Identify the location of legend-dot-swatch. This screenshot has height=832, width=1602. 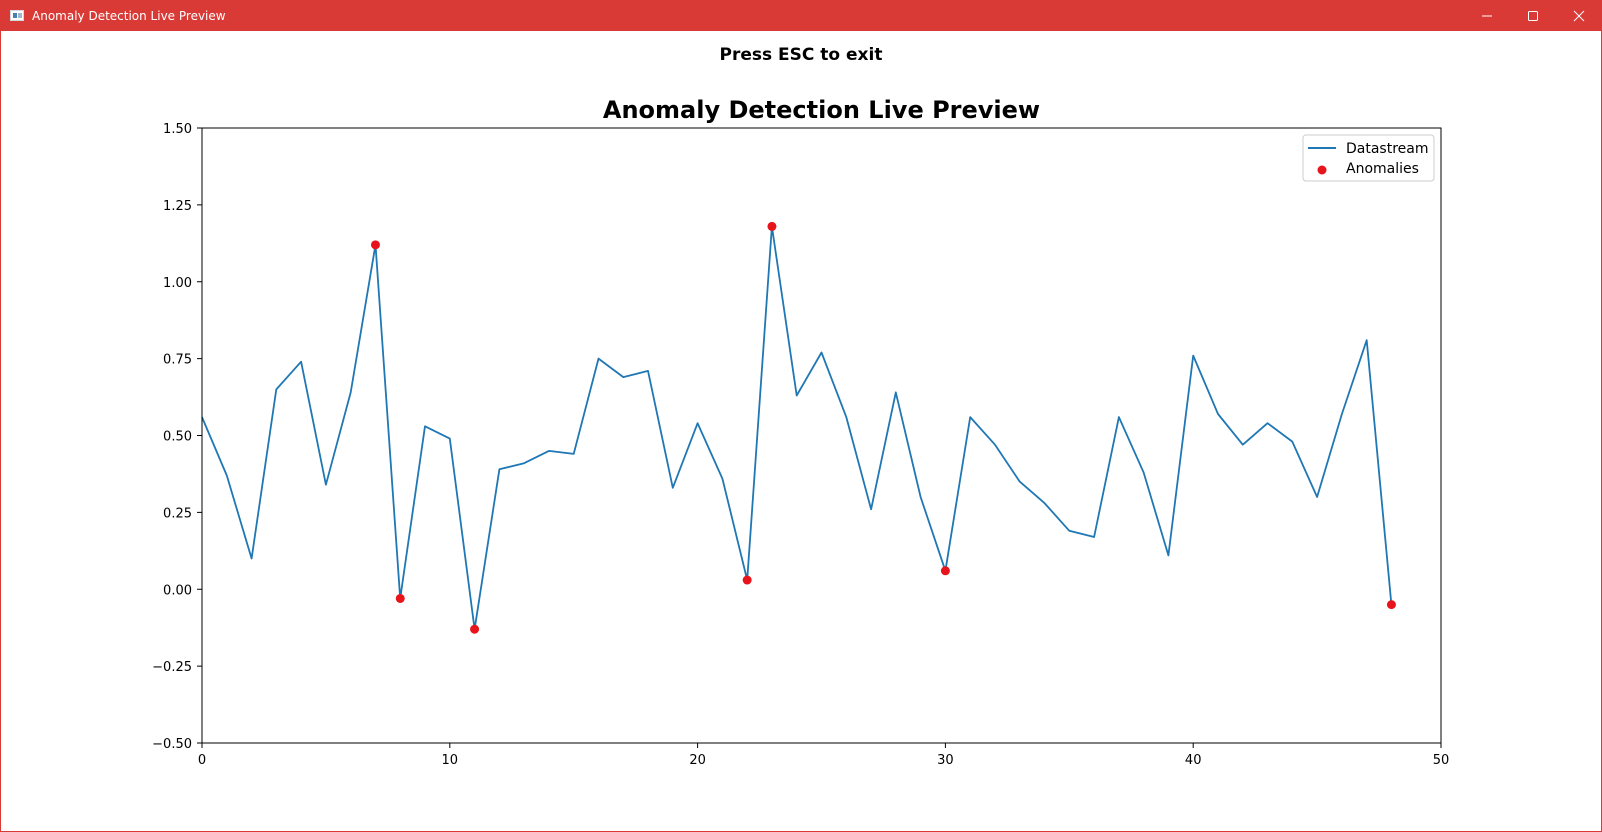
(1322, 170).